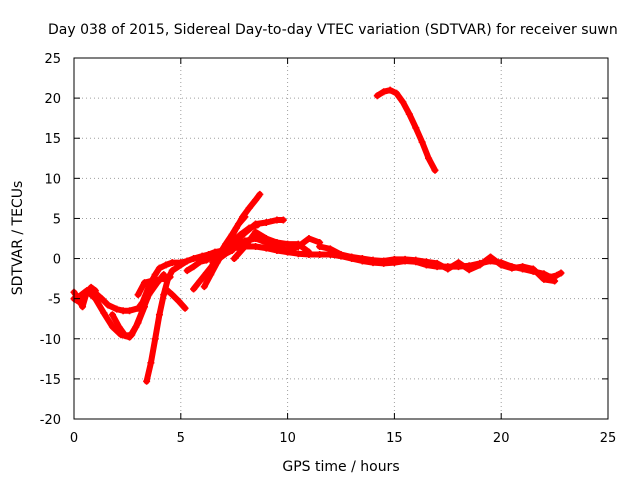 Image resolution: width=640 pixels, height=480 pixels. What do you see at coordinates (406, 130) in the screenshot?
I see `series-high-arc` at bounding box center [406, 130].